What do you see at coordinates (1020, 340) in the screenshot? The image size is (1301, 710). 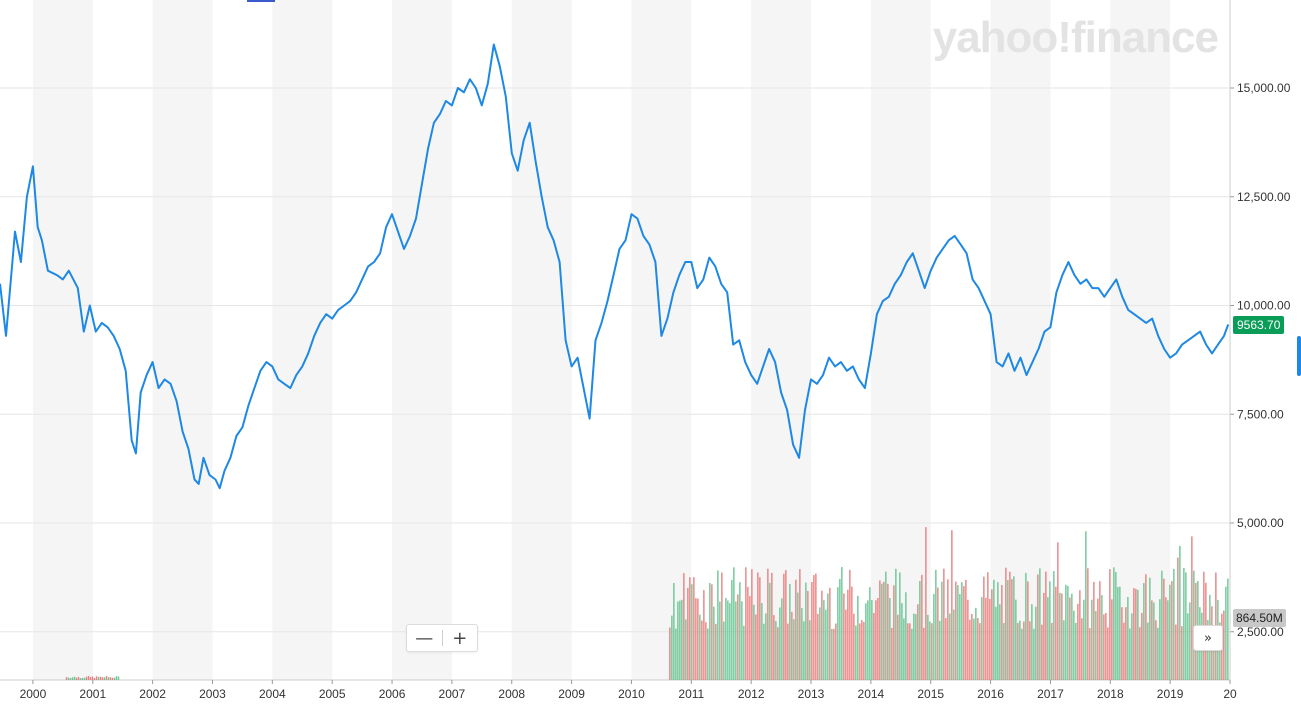 I see `year-band-2016` at bounding box center [1020, 340].